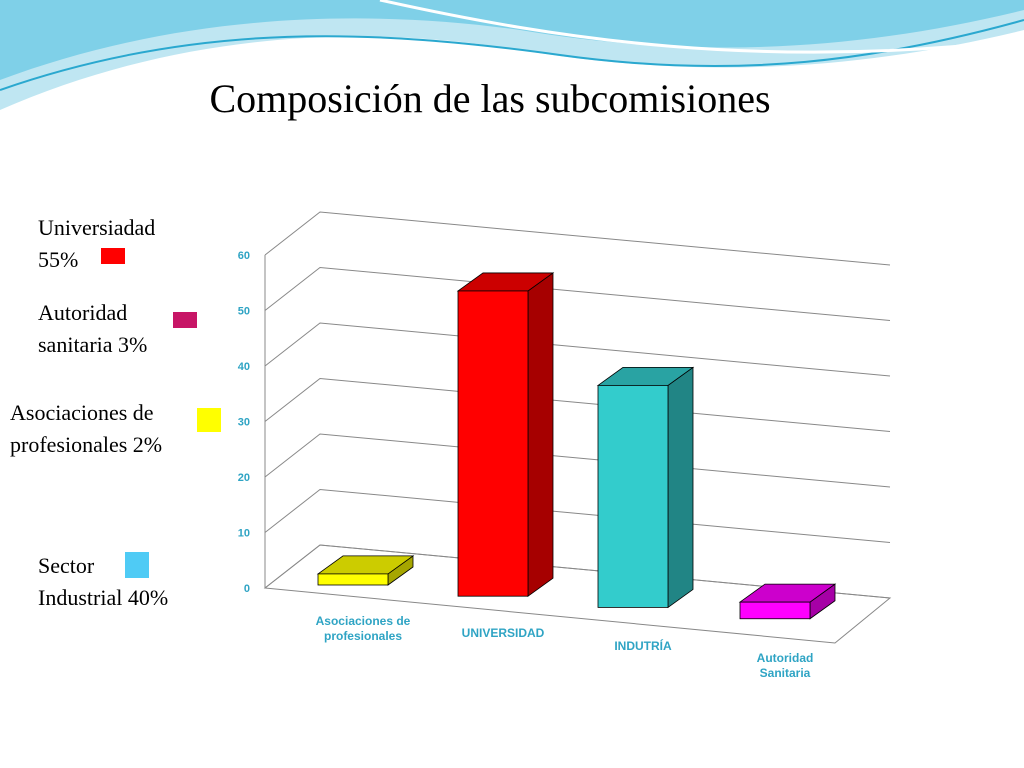 The image size is (1024, 768). What do you see at coordinates (244, 367) in the screenshot?
I see `y-tick-label: 40` at bounding box center [244, 367].